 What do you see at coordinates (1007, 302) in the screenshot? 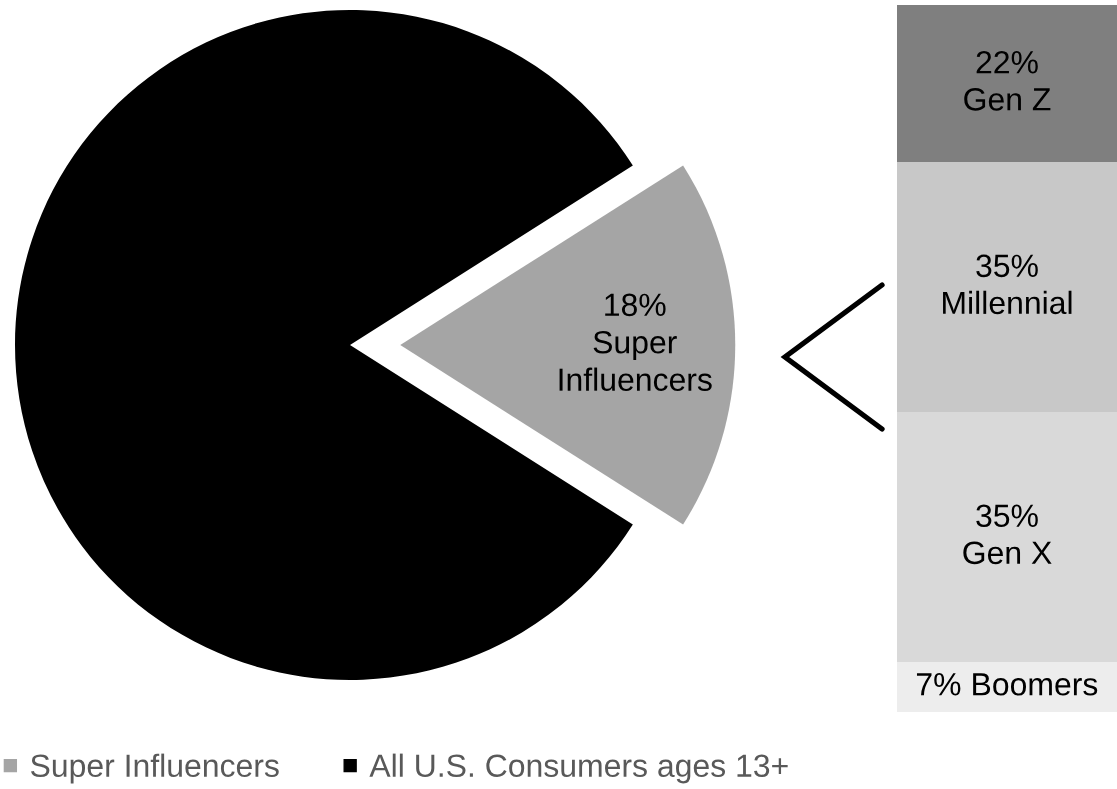
I see `series-label: Millennial` at bounding box center [1007, 302].